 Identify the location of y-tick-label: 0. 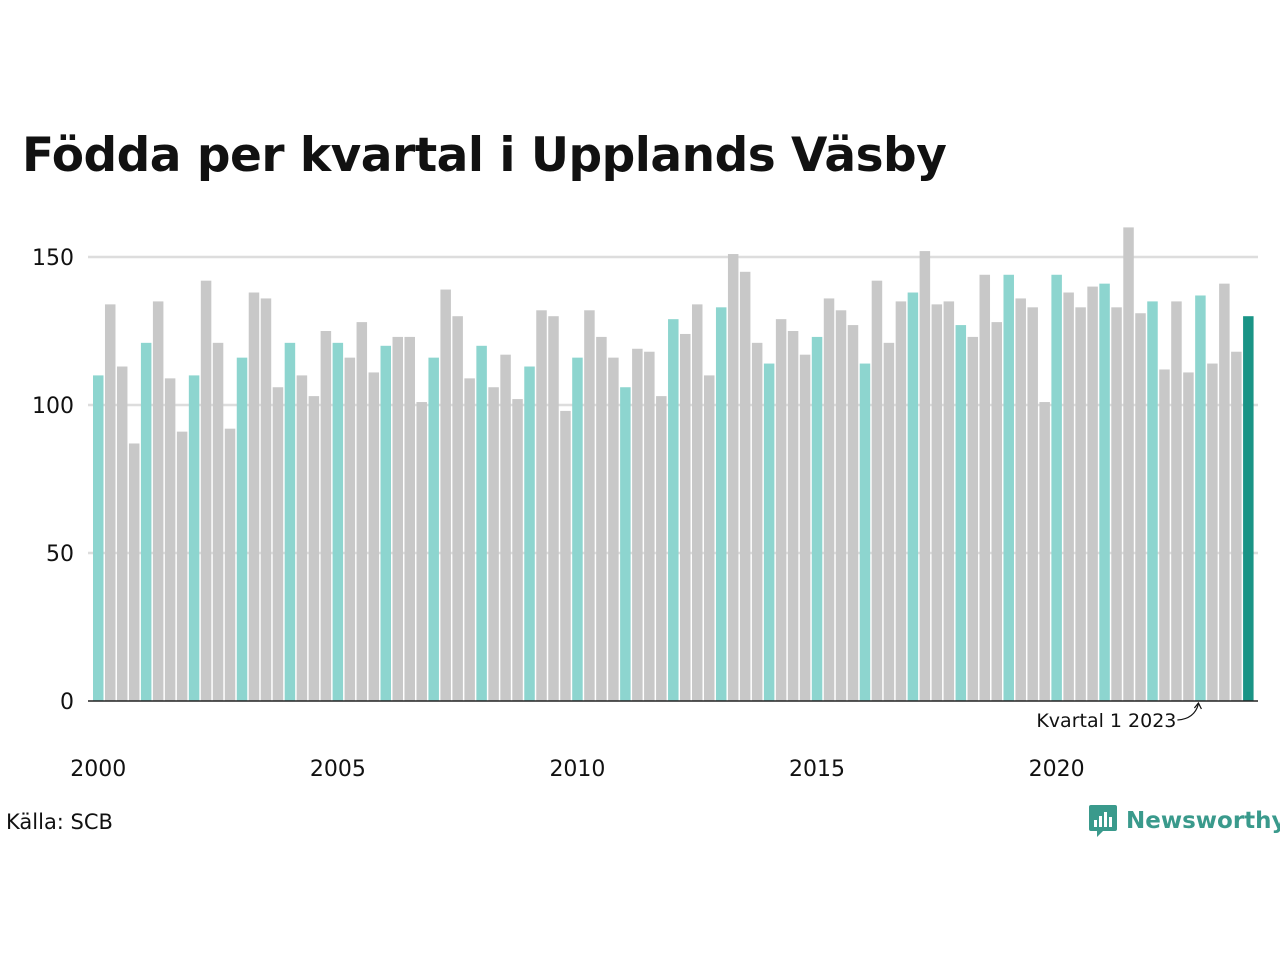
(67, 702).